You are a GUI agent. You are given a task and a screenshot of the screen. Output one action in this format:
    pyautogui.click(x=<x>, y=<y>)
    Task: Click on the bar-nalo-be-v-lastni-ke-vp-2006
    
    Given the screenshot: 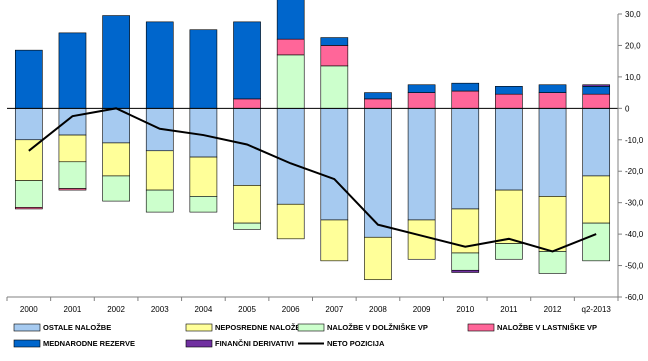 What is the action you would take?
    pyautogui.click(x=290, y=47)
    